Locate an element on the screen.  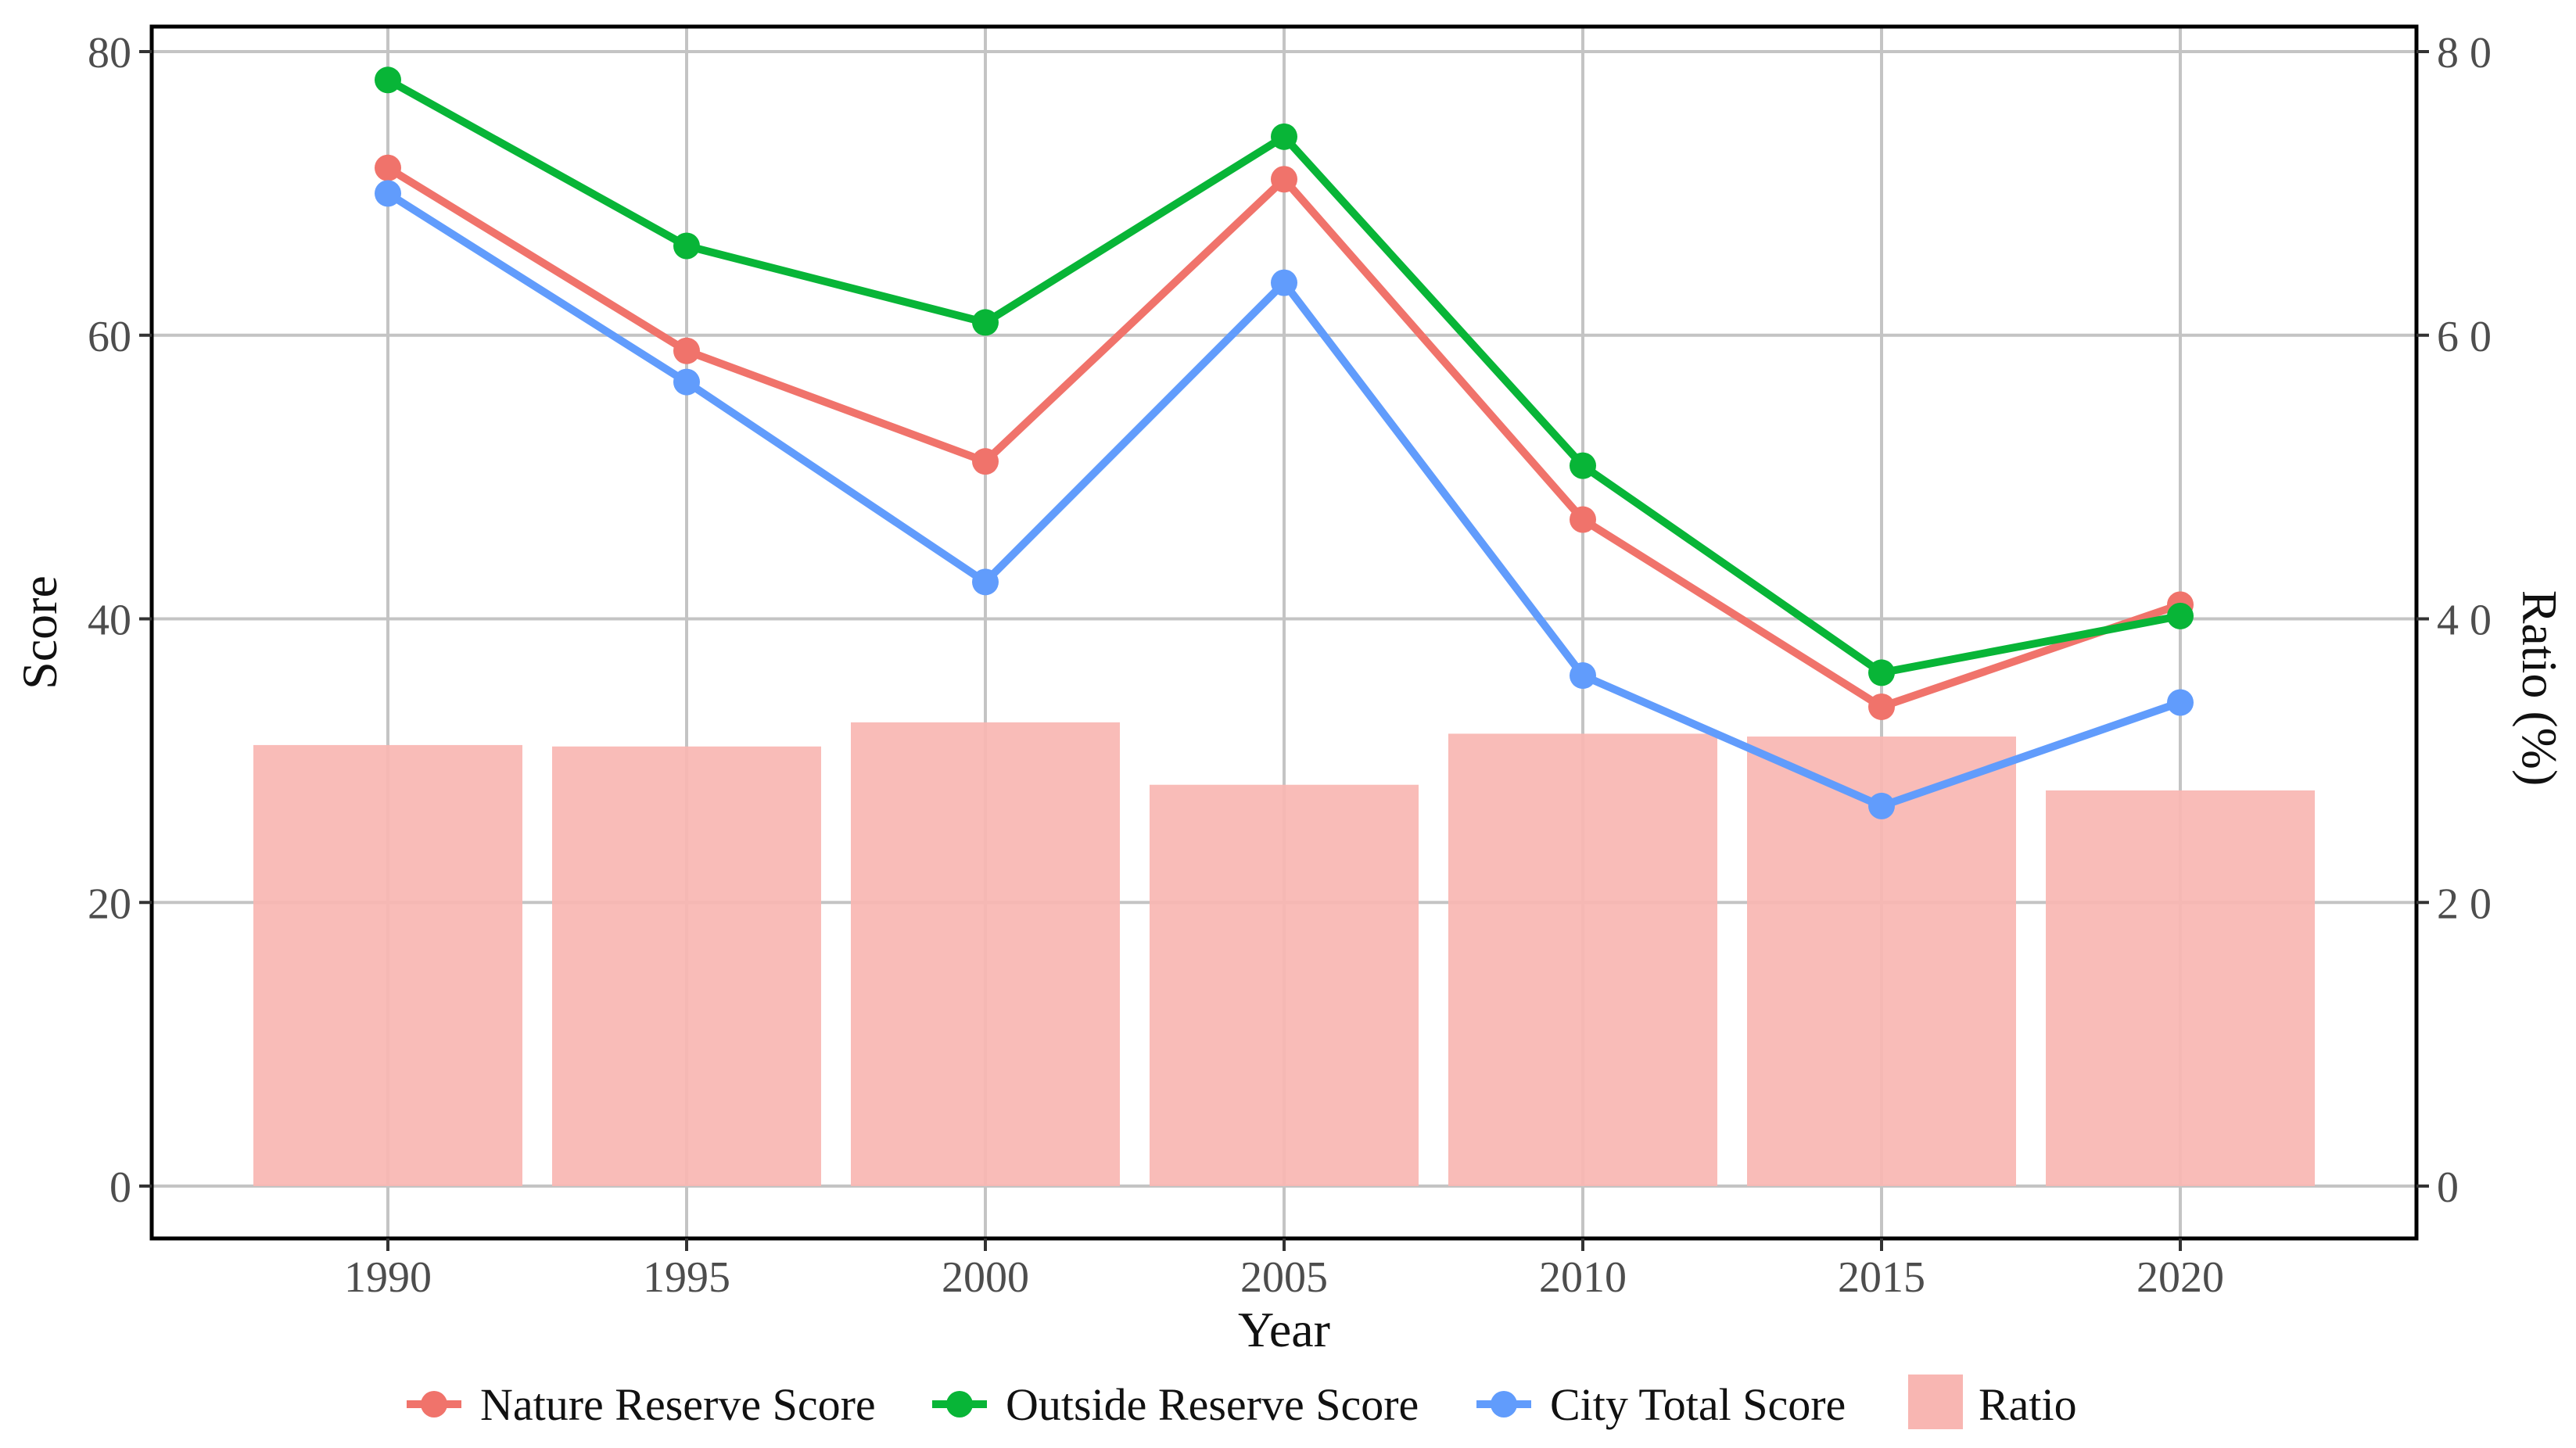
y-tick-label: 0 is located at coordinates (120, 1187).